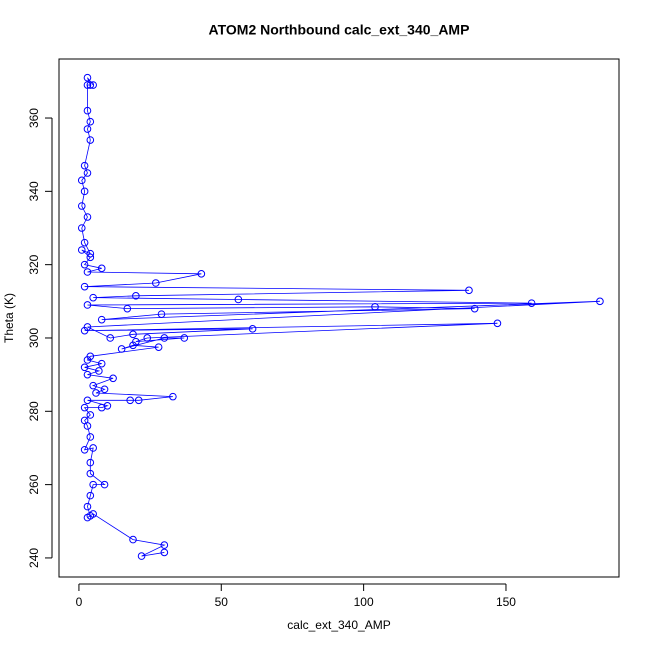  What do you see at coordinates (34, 118) in the screenshot?
I see `y-tick-label: 360` at bounding box center [34, 118].